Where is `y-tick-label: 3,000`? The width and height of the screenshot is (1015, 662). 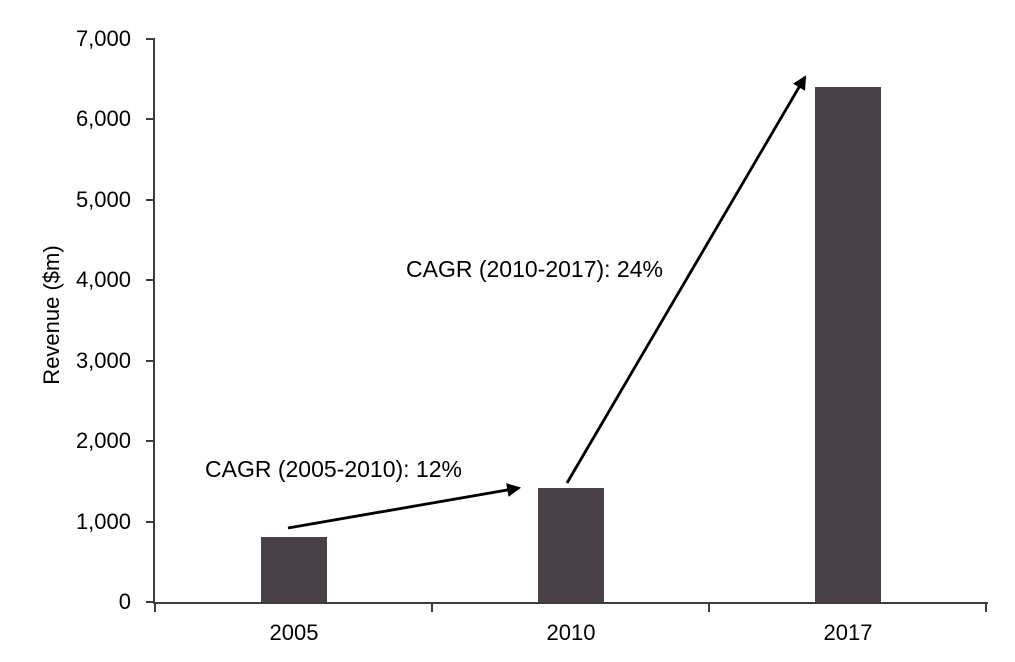
y-tick-label: 3,000 is located at coordinates (103, 360).